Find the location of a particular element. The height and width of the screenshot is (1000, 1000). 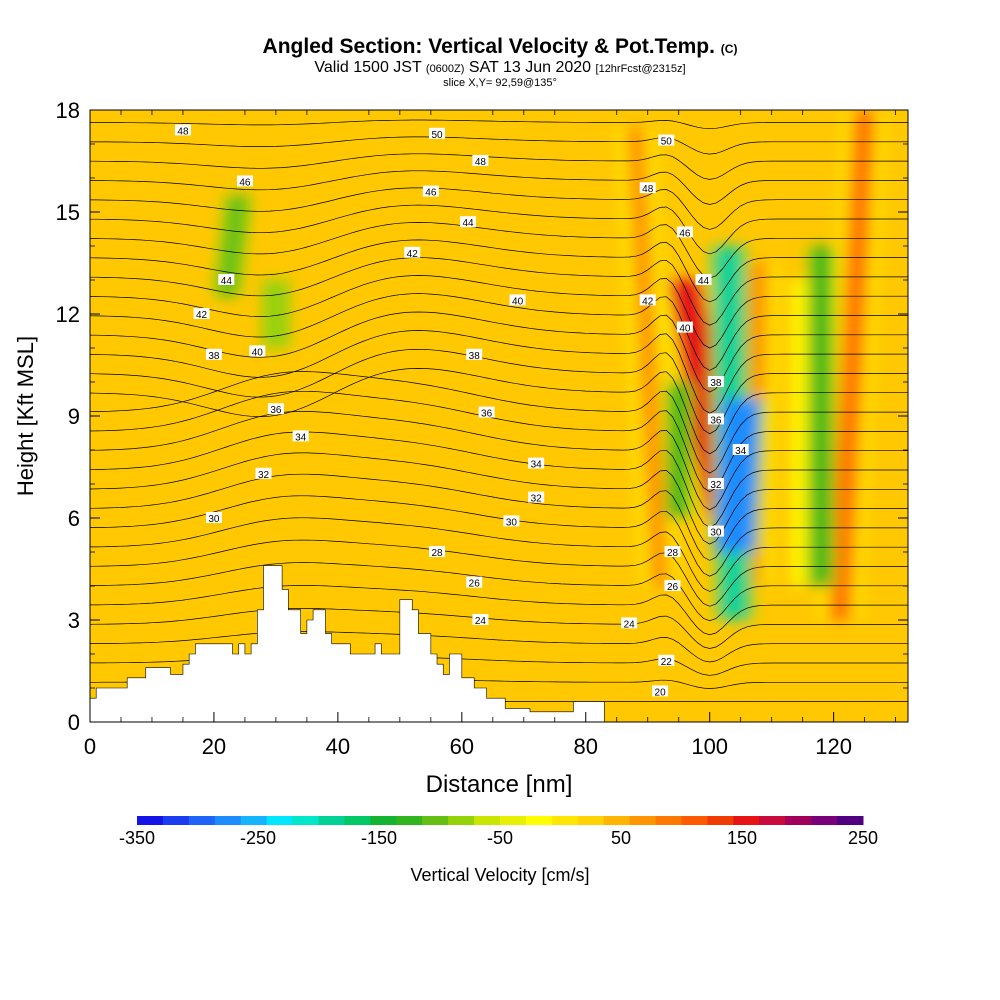

terrain-profile is located at coordinates (347, 643).